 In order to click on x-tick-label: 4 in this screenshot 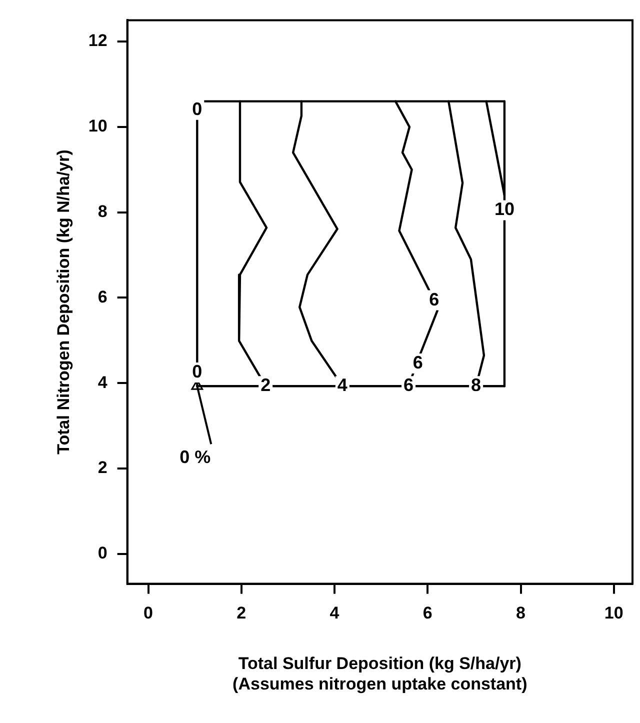, I will do `click(335, 613)`.